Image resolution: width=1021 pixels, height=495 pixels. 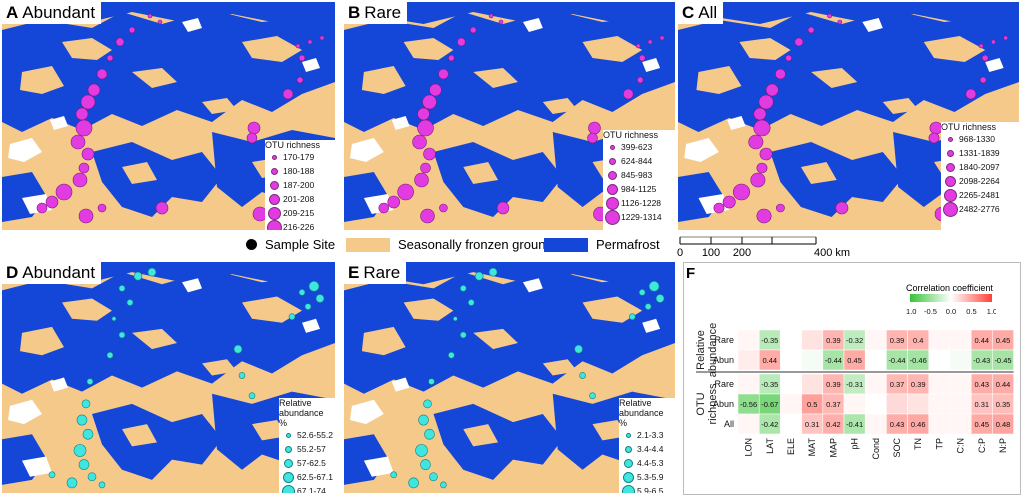 I want to click on legend-item: 57-62.5, so click(x=307, y=463).